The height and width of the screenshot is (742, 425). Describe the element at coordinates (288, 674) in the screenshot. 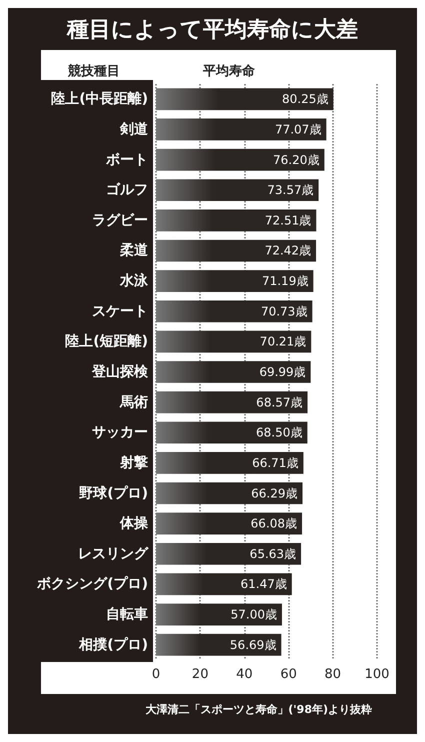

I see `x-tick-label: 60` at that location.